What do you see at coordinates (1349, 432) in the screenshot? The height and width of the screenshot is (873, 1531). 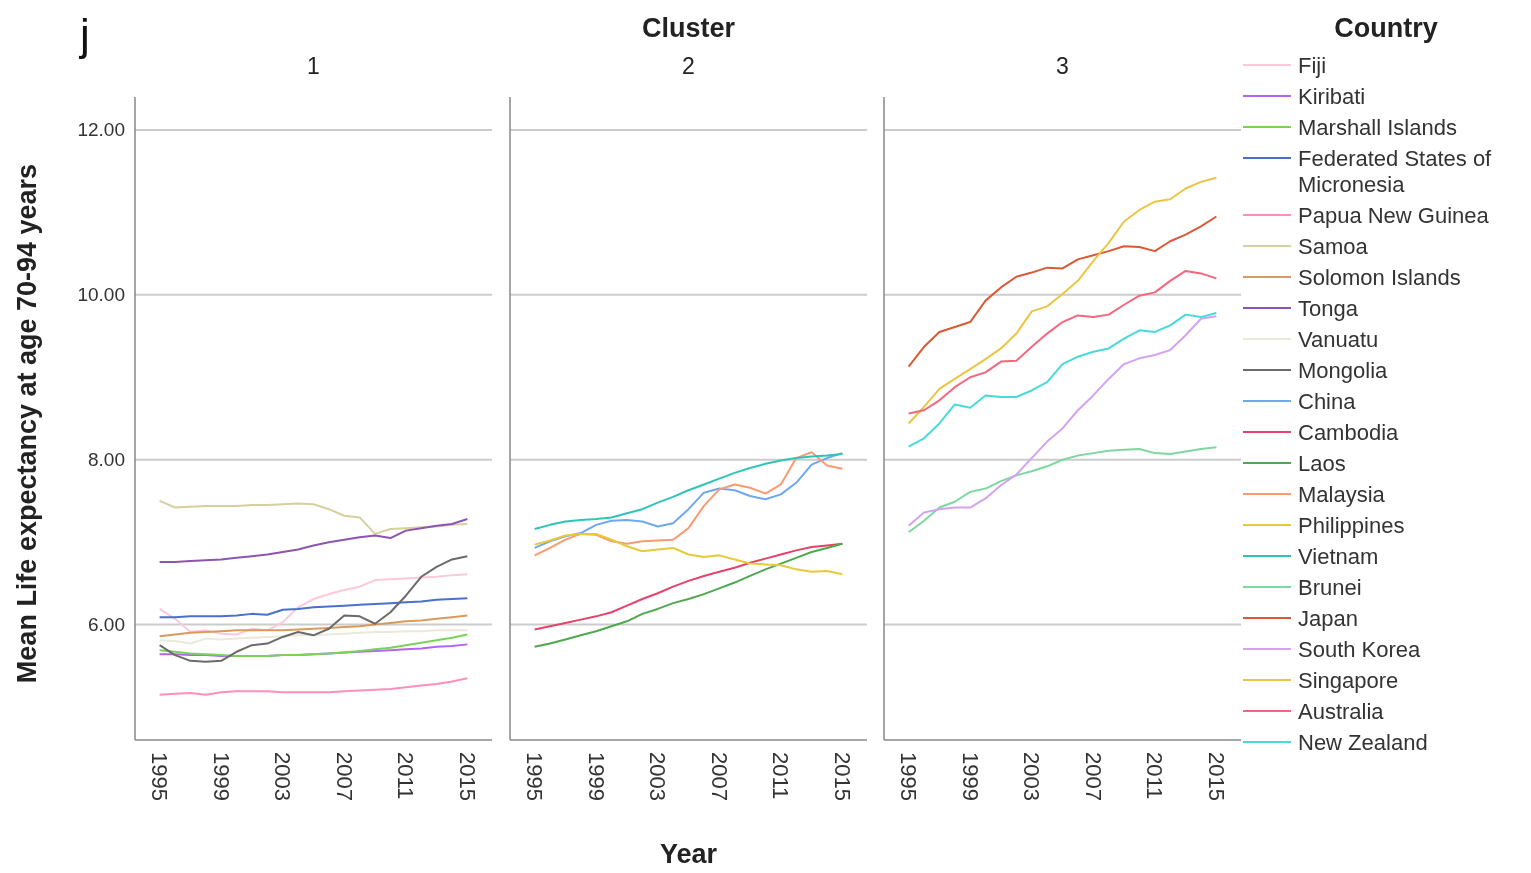 I see `legend-label: Cambodia` at bounding box center [1349, 432].